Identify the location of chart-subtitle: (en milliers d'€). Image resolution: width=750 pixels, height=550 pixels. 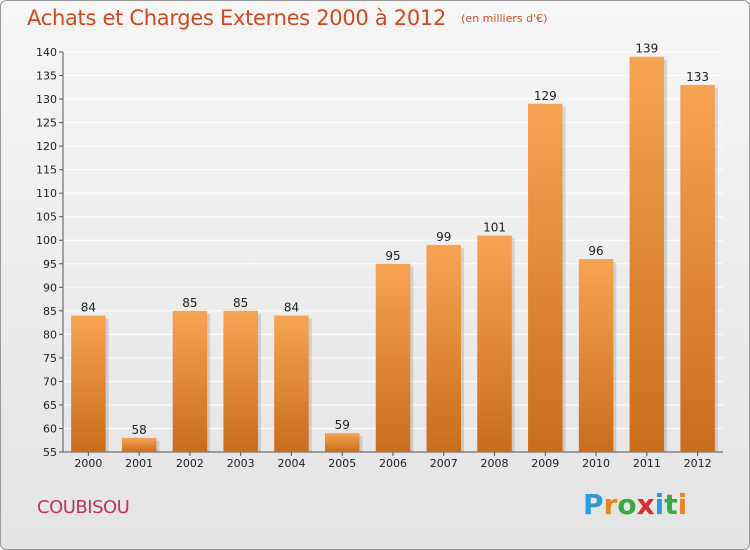
(504, 18).